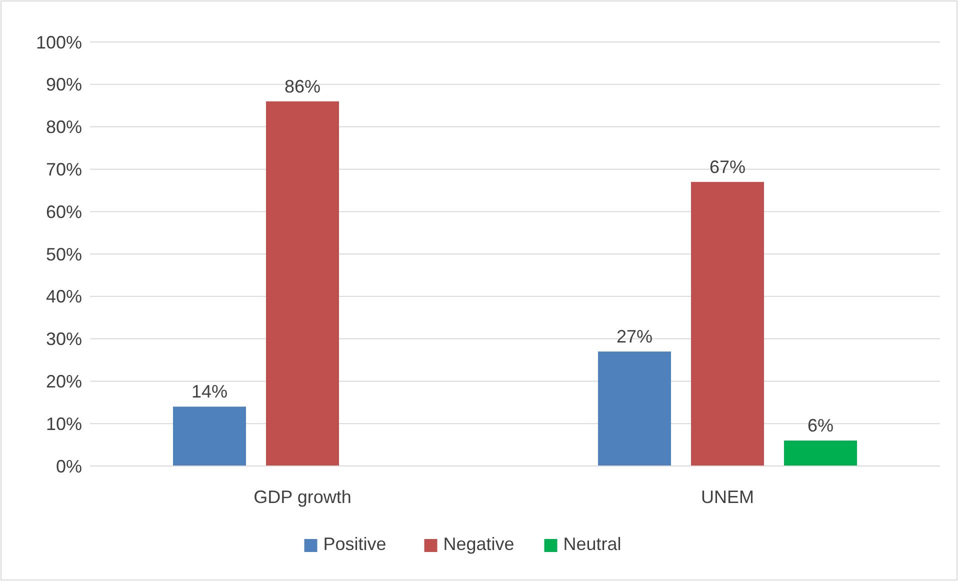 This screenshot has width=958, height=581. Describe the element at coordinates (727, 166) in the screenshot. I see `data-label: 67%` at that location.